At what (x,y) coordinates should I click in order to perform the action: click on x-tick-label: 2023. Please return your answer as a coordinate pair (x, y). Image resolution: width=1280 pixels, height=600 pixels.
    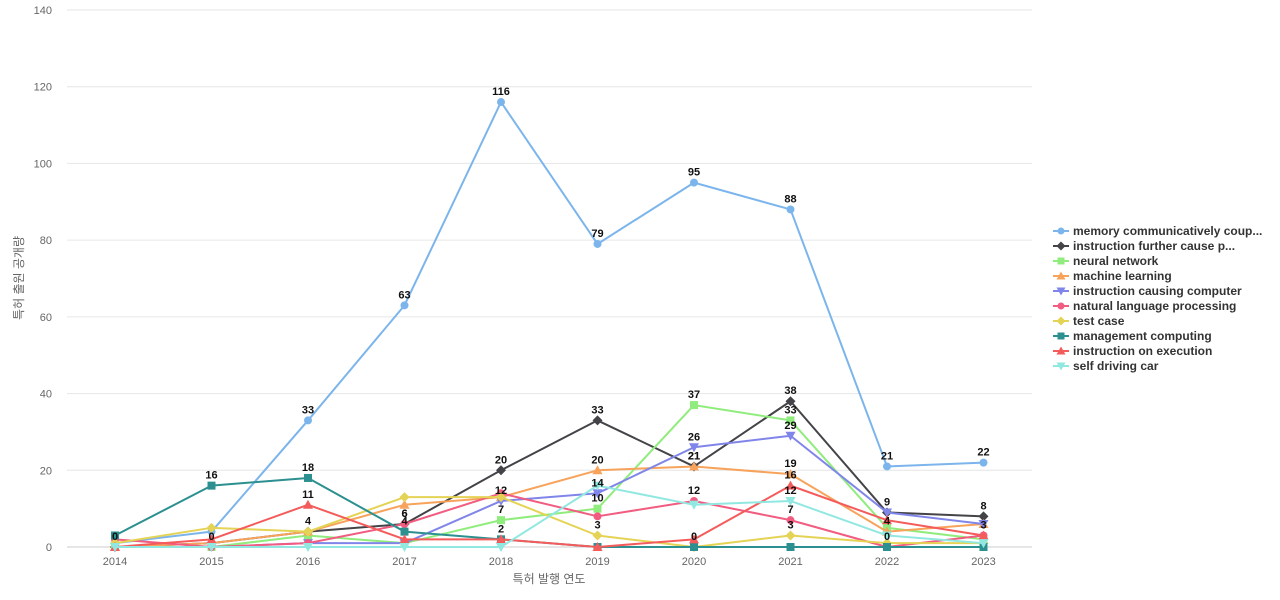
    Looking at the image, I should click on (983, 562).